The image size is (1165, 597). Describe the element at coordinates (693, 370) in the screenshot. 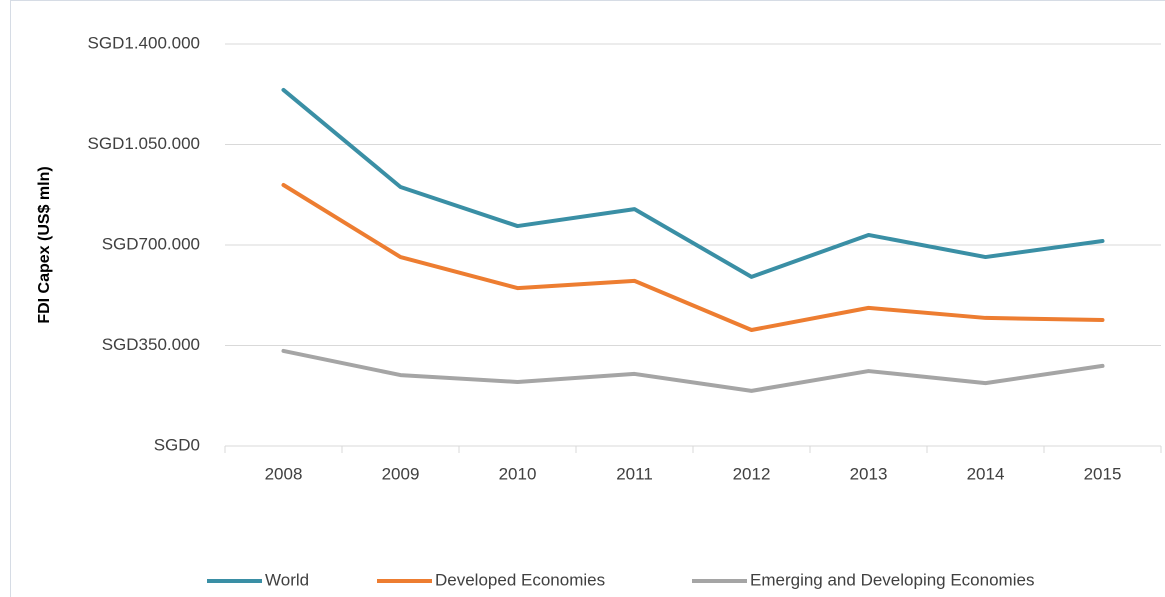

I see `series-line` at that location.